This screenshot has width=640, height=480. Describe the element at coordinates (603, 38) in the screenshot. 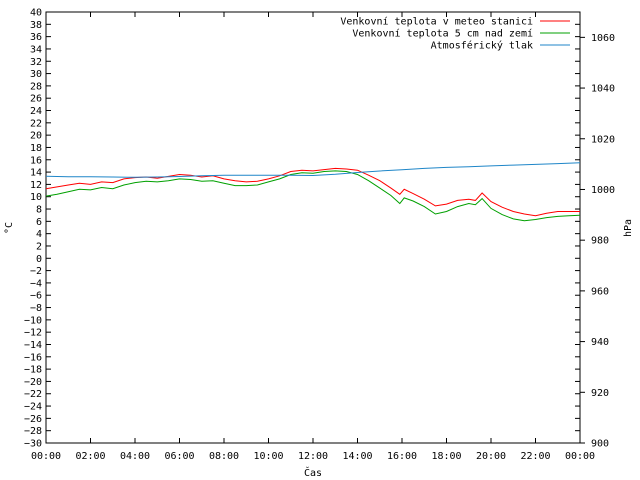

I see `y2-tick-label: 1060` at that location.